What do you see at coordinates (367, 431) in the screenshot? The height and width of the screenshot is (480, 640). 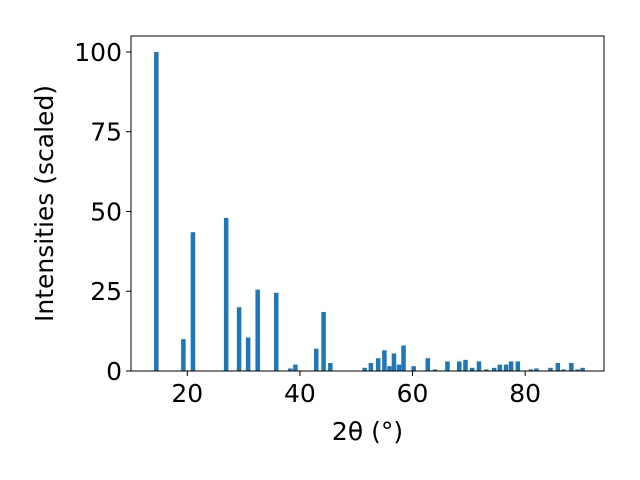 I see `x-axis-label: 2θ (°)` at bounding box center [367, 431].